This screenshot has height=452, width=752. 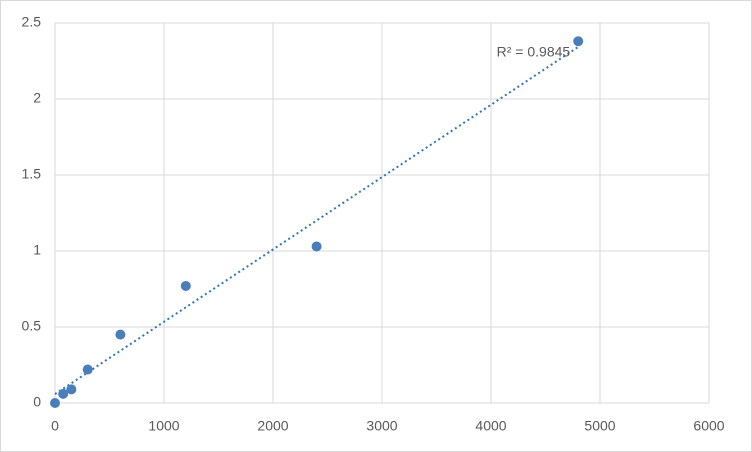 What do you see at coordinates (37, 402) in the screenshot?
I see `y-tick-label: 0` at bounding box center [37, 402].